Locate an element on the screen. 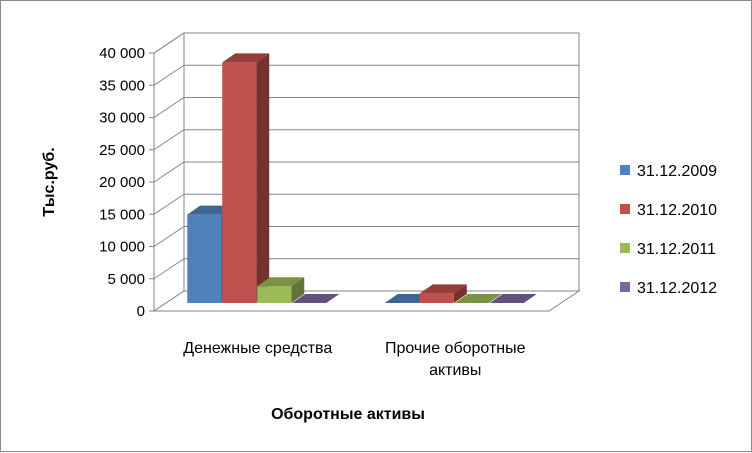 Image resolution: width=752 pixels, height=453 pixels. y-tick-label: 35 000 is located at coordinates (122, 85).